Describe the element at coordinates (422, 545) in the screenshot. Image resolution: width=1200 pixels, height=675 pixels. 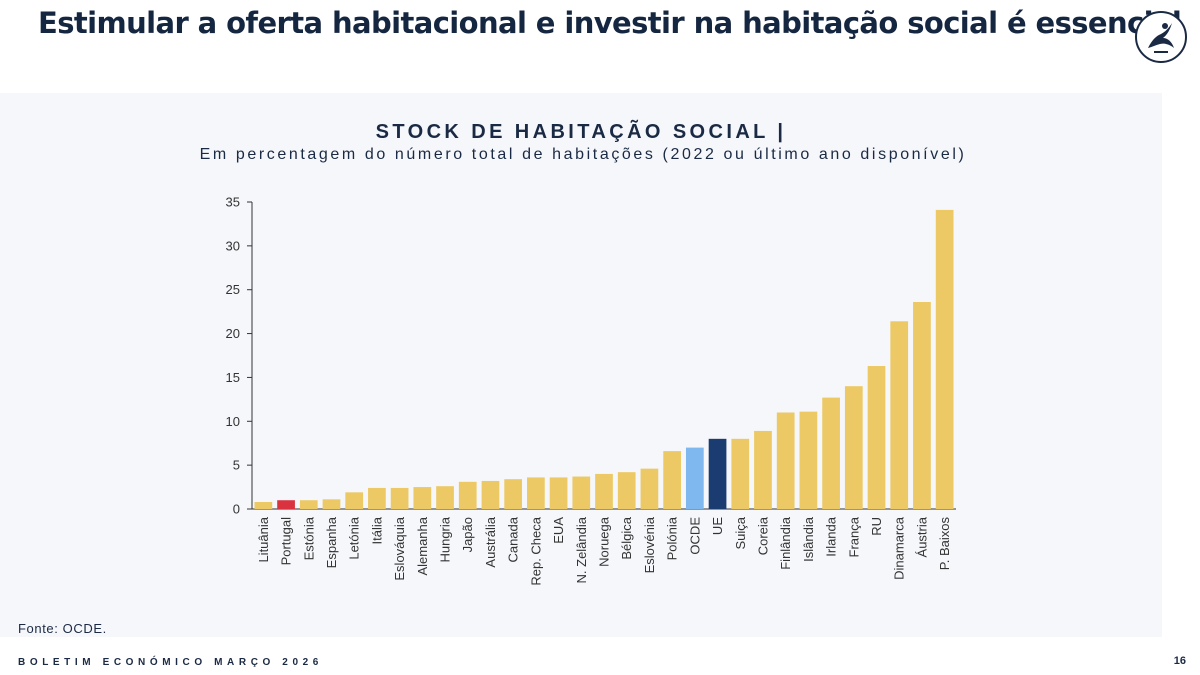
I see `x-category-label: Alemanha` at that location.